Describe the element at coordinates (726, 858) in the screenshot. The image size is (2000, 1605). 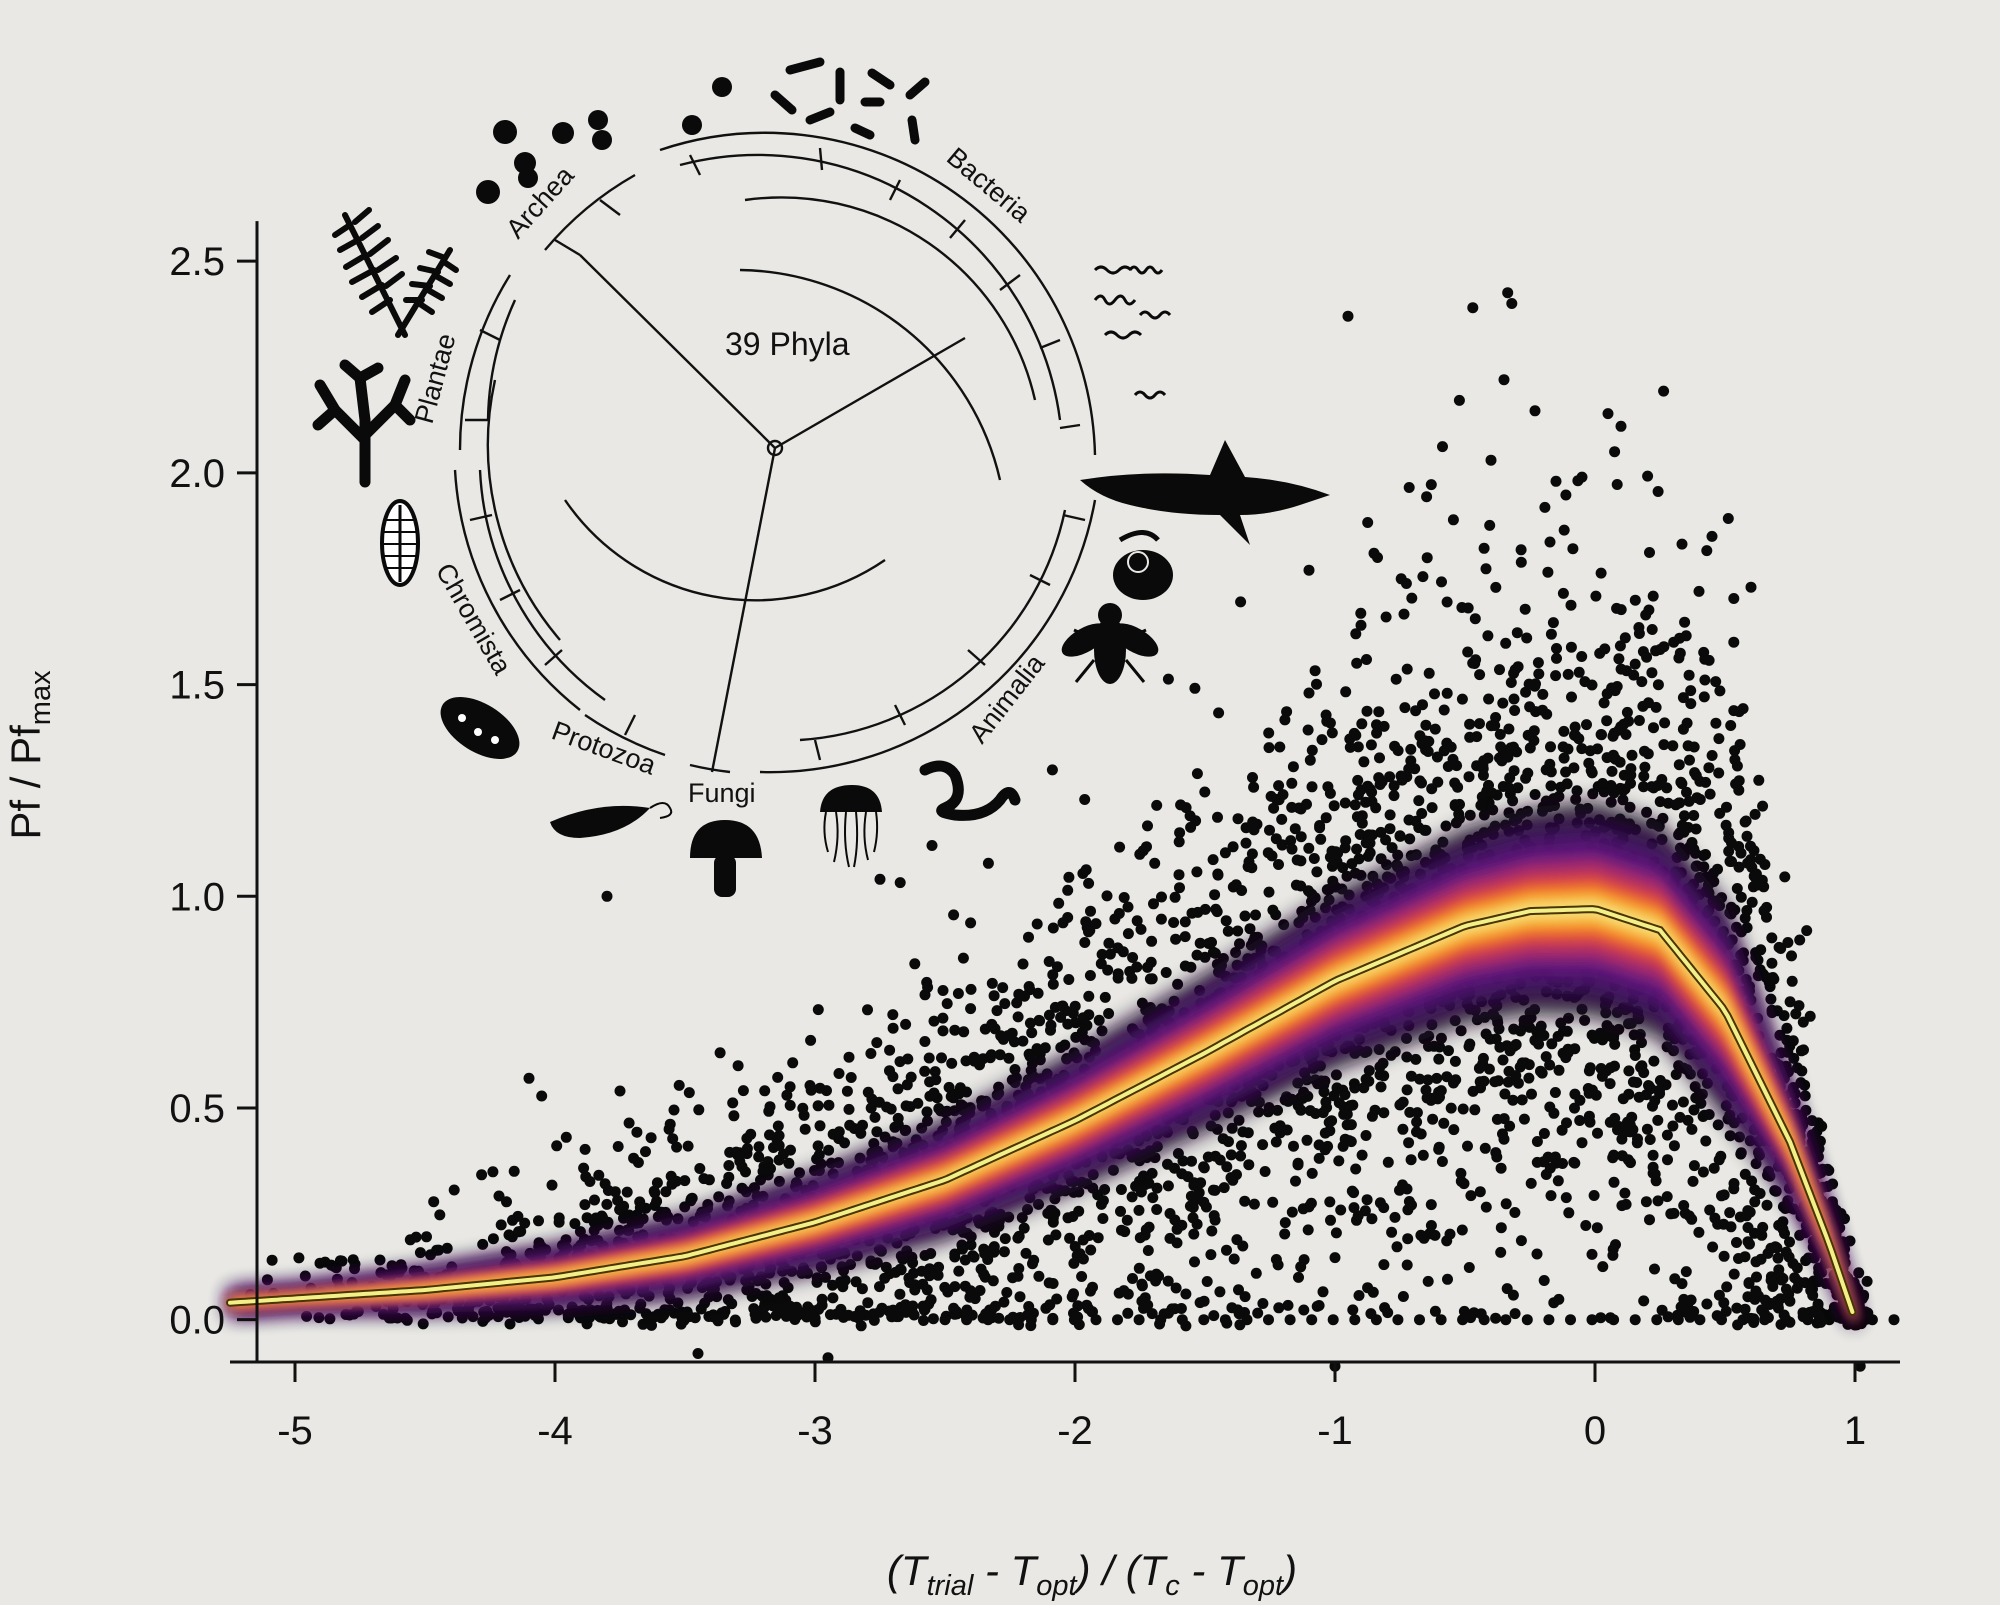
I see `mushroom-icon` at that location.